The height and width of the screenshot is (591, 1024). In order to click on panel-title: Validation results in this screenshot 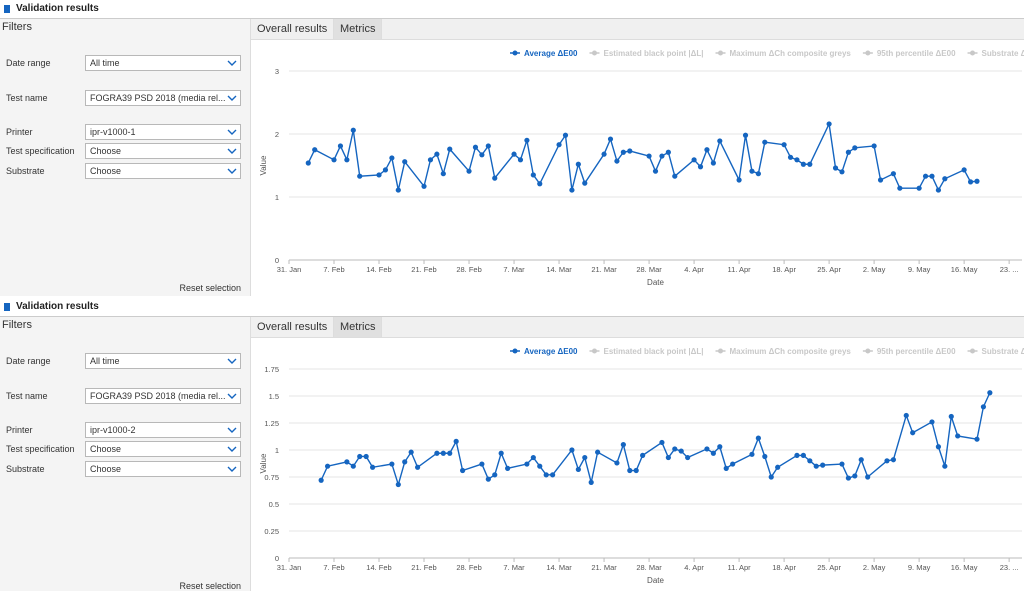, I will do `click(57, 8)`.